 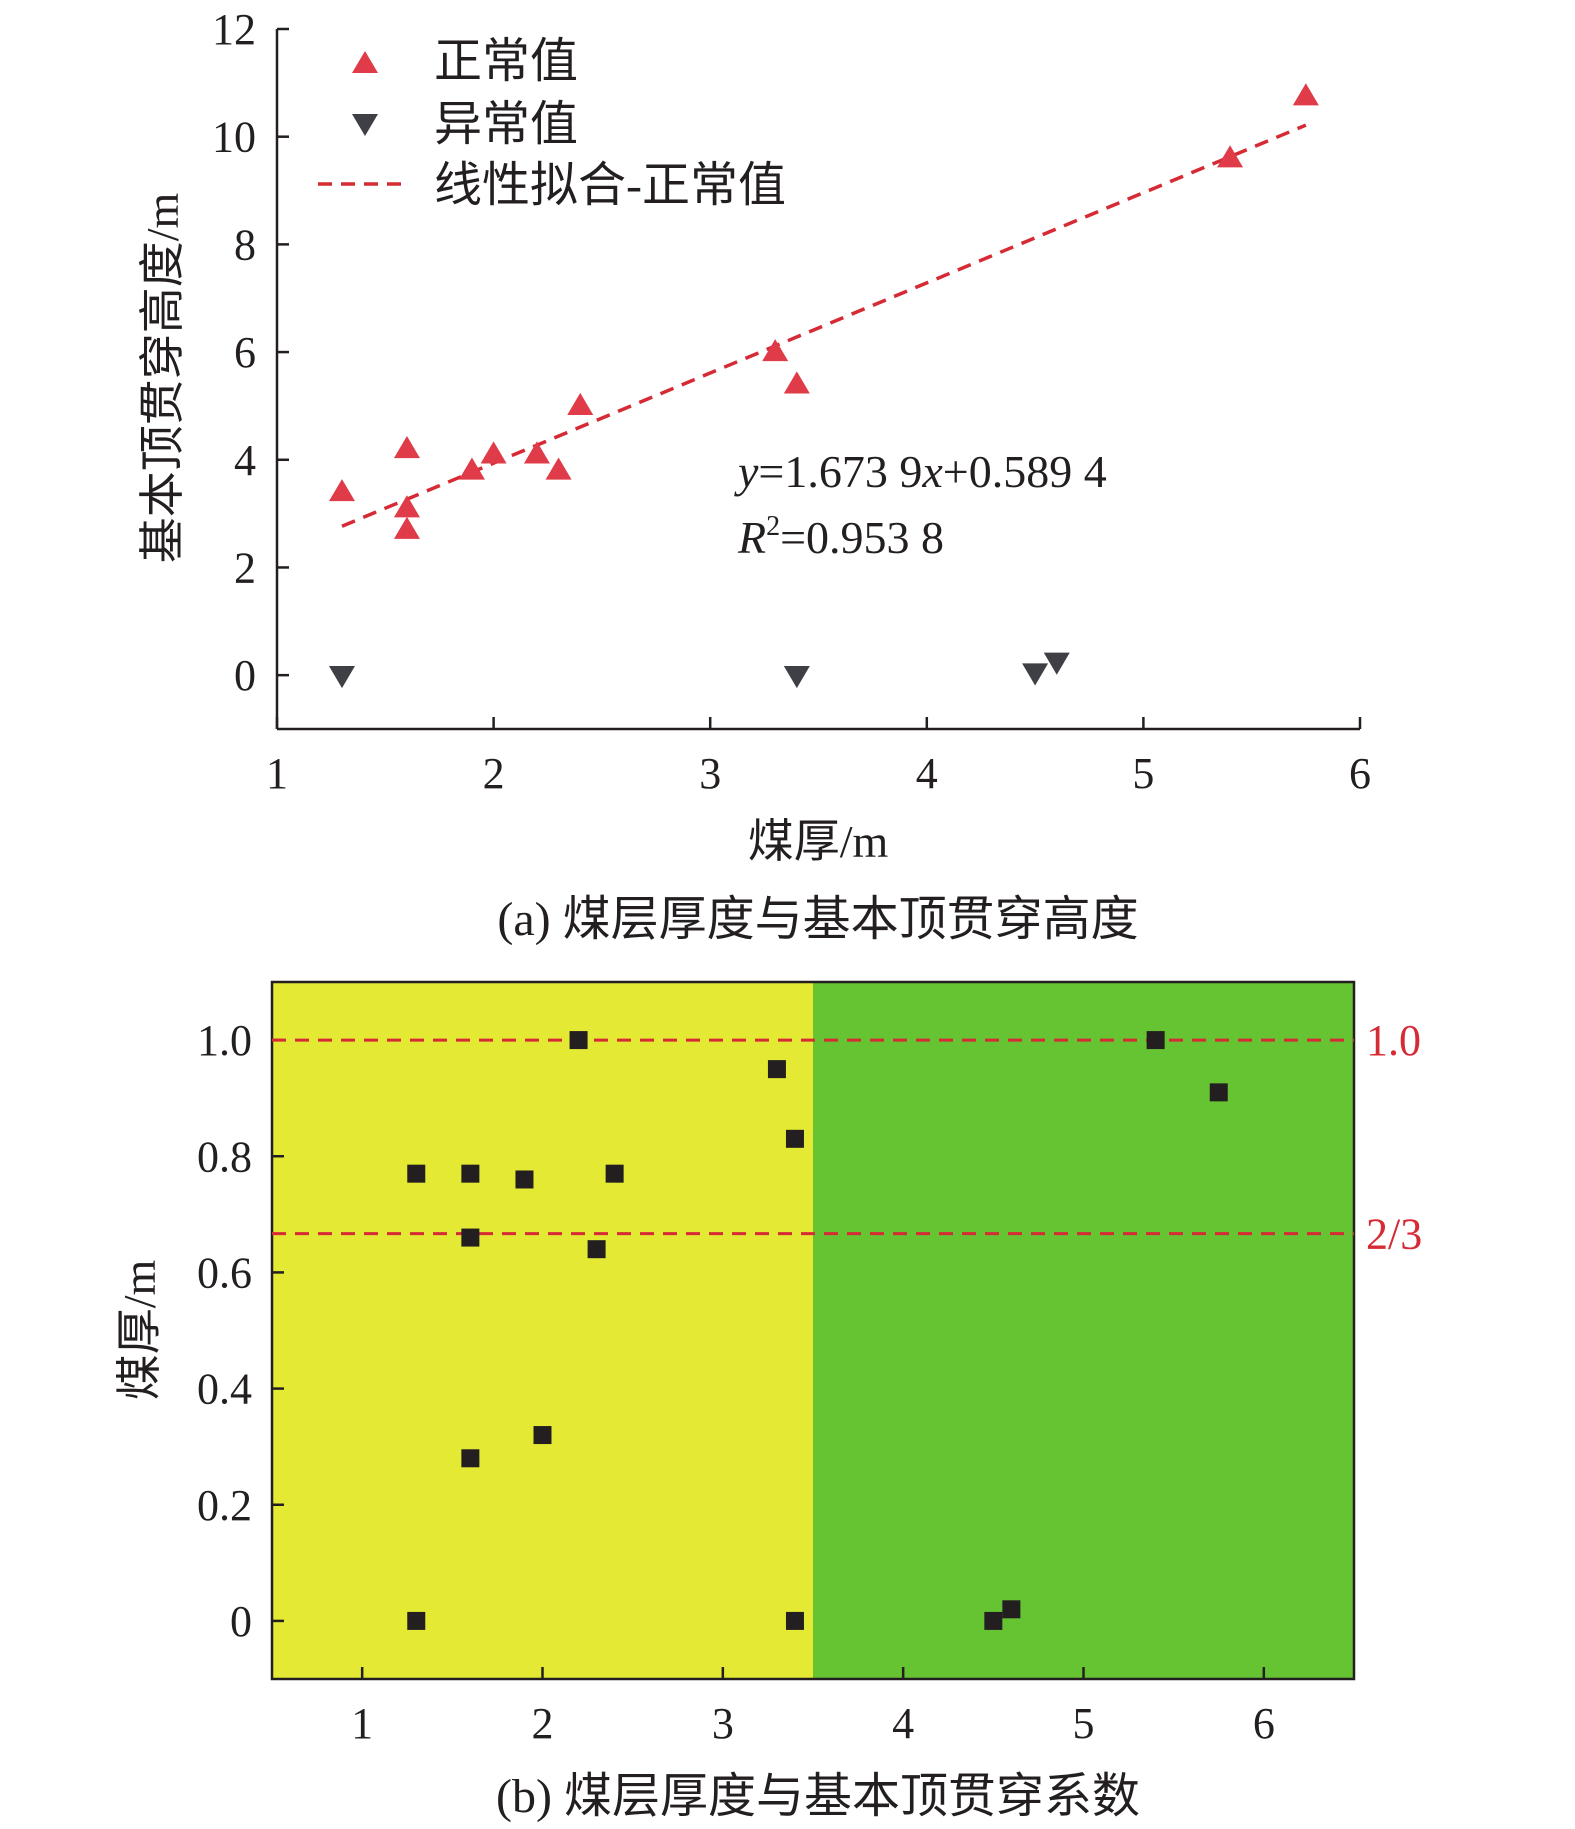 What do you see at coordinates (365, 125) in the screenshot?
I see `legend-abnormal-marker` at bounding box center [365, 125].